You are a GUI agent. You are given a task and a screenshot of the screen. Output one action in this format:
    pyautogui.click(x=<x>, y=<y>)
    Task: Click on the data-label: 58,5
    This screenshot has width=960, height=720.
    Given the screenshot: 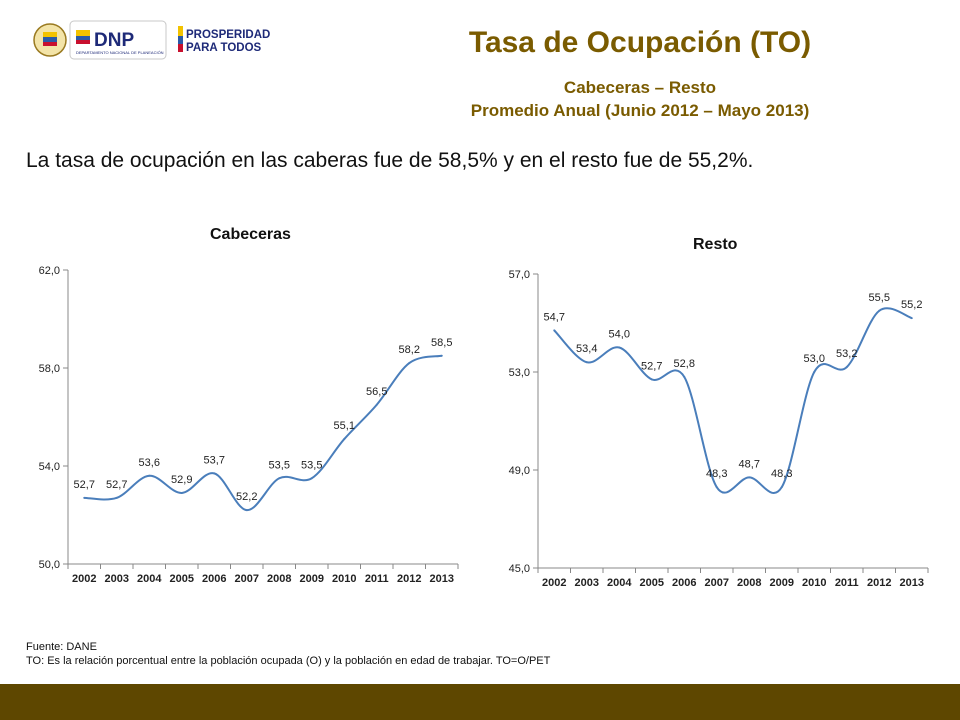 What is the action you would take?
    pyautogui.click(x=441, y=343)
    